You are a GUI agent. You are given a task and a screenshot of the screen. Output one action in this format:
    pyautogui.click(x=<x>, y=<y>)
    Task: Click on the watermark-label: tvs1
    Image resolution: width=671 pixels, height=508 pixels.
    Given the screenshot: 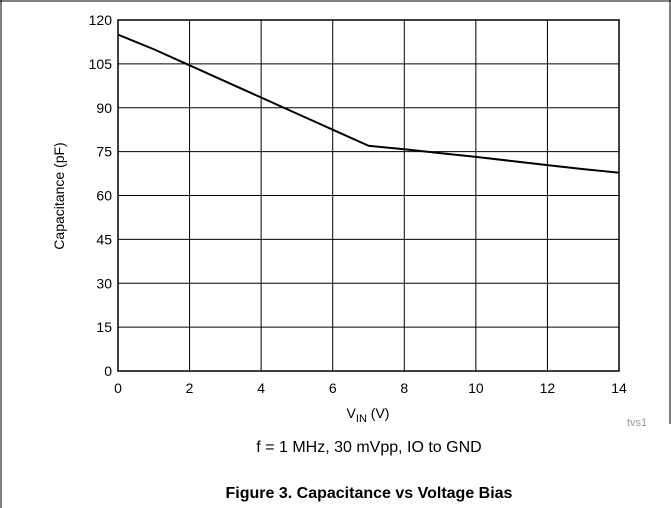 What is the action you would take?
    pyautogui.click(x=637, y=423)
    